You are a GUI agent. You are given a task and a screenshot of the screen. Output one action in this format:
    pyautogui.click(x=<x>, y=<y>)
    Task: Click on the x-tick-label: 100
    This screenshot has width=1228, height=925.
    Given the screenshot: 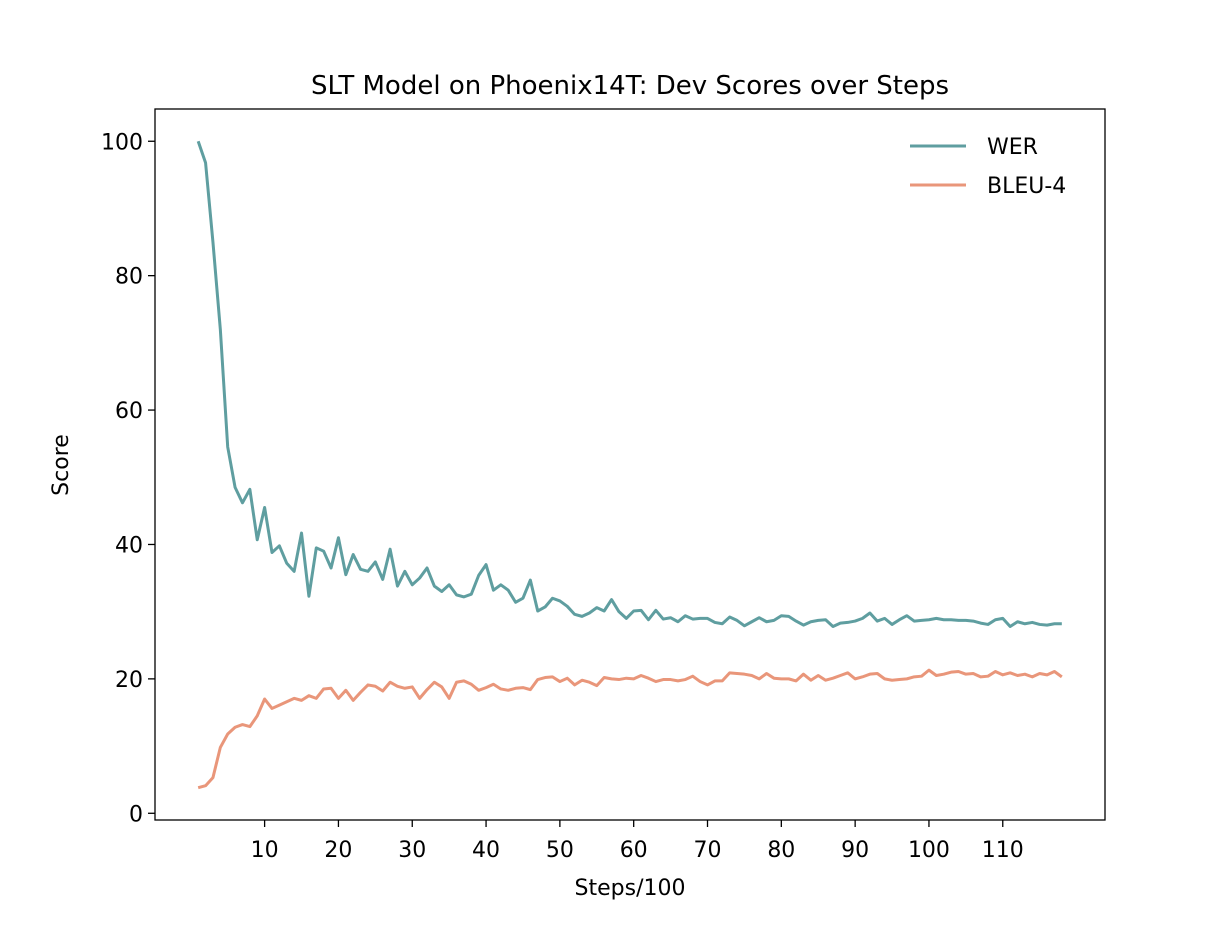 What is the action you would take?
    pyautogui.click(x=929, y=850)
    